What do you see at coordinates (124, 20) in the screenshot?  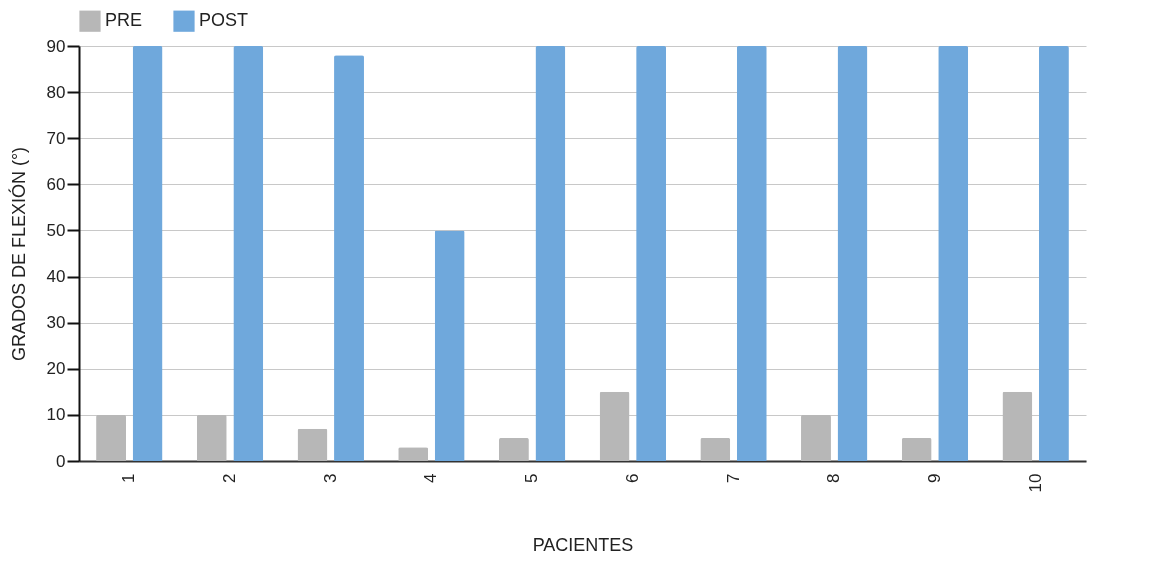 I see `legend-label: PRE` at bounding box center [124, 20].